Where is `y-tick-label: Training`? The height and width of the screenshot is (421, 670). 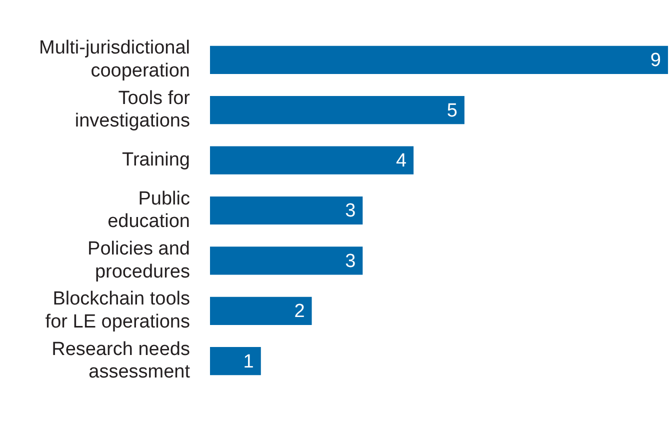
y-tick-label: Training is located at coordinates (156, 160).